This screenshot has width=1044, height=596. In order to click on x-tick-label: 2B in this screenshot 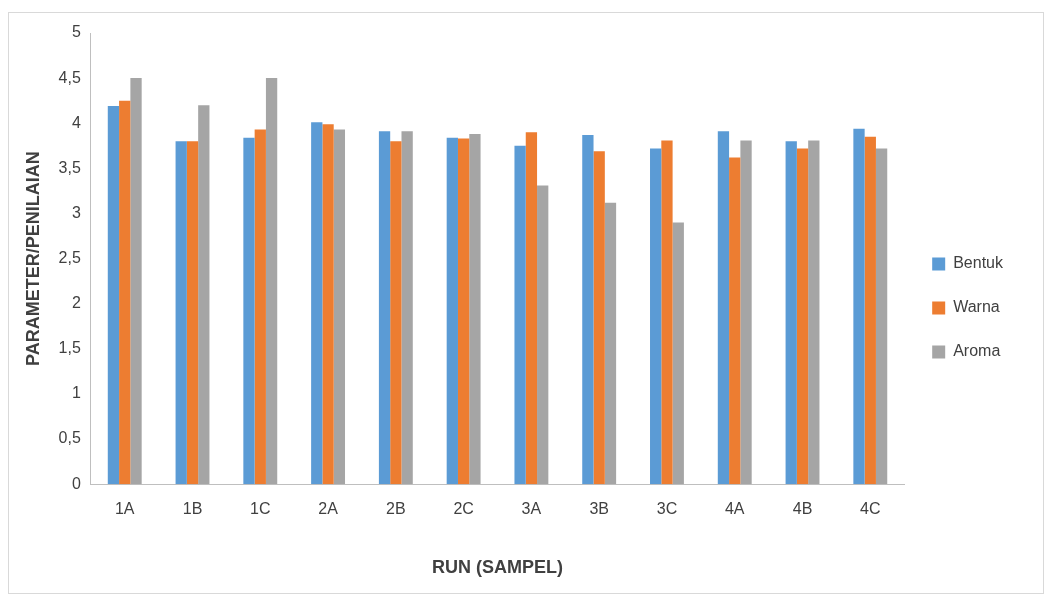, I will do `click(396, 509)`.